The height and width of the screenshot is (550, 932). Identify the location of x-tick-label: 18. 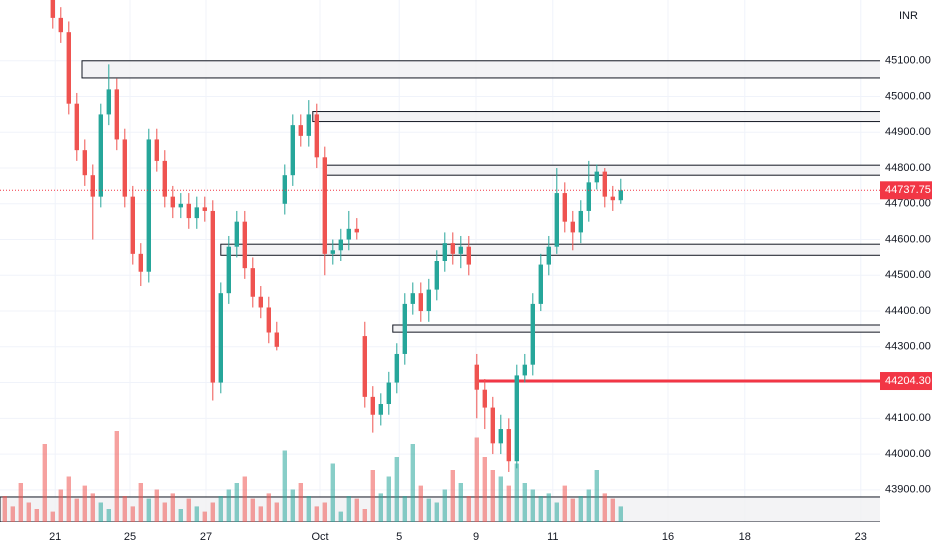
(745, 537).